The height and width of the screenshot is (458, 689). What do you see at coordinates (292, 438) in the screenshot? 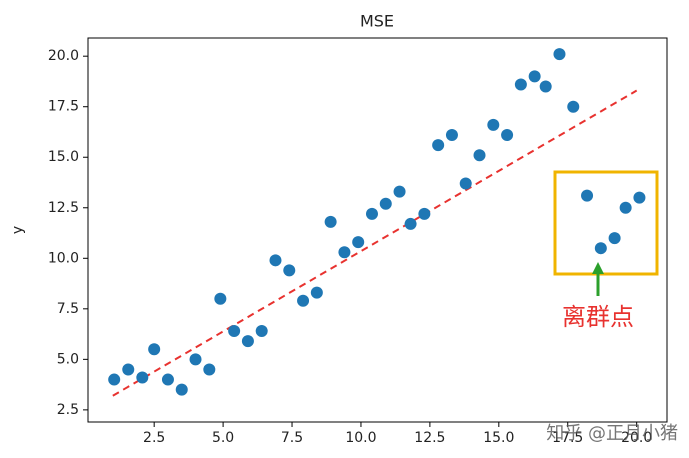
I see `x-tick-label: 7.5` at bounding box center [292, 438].